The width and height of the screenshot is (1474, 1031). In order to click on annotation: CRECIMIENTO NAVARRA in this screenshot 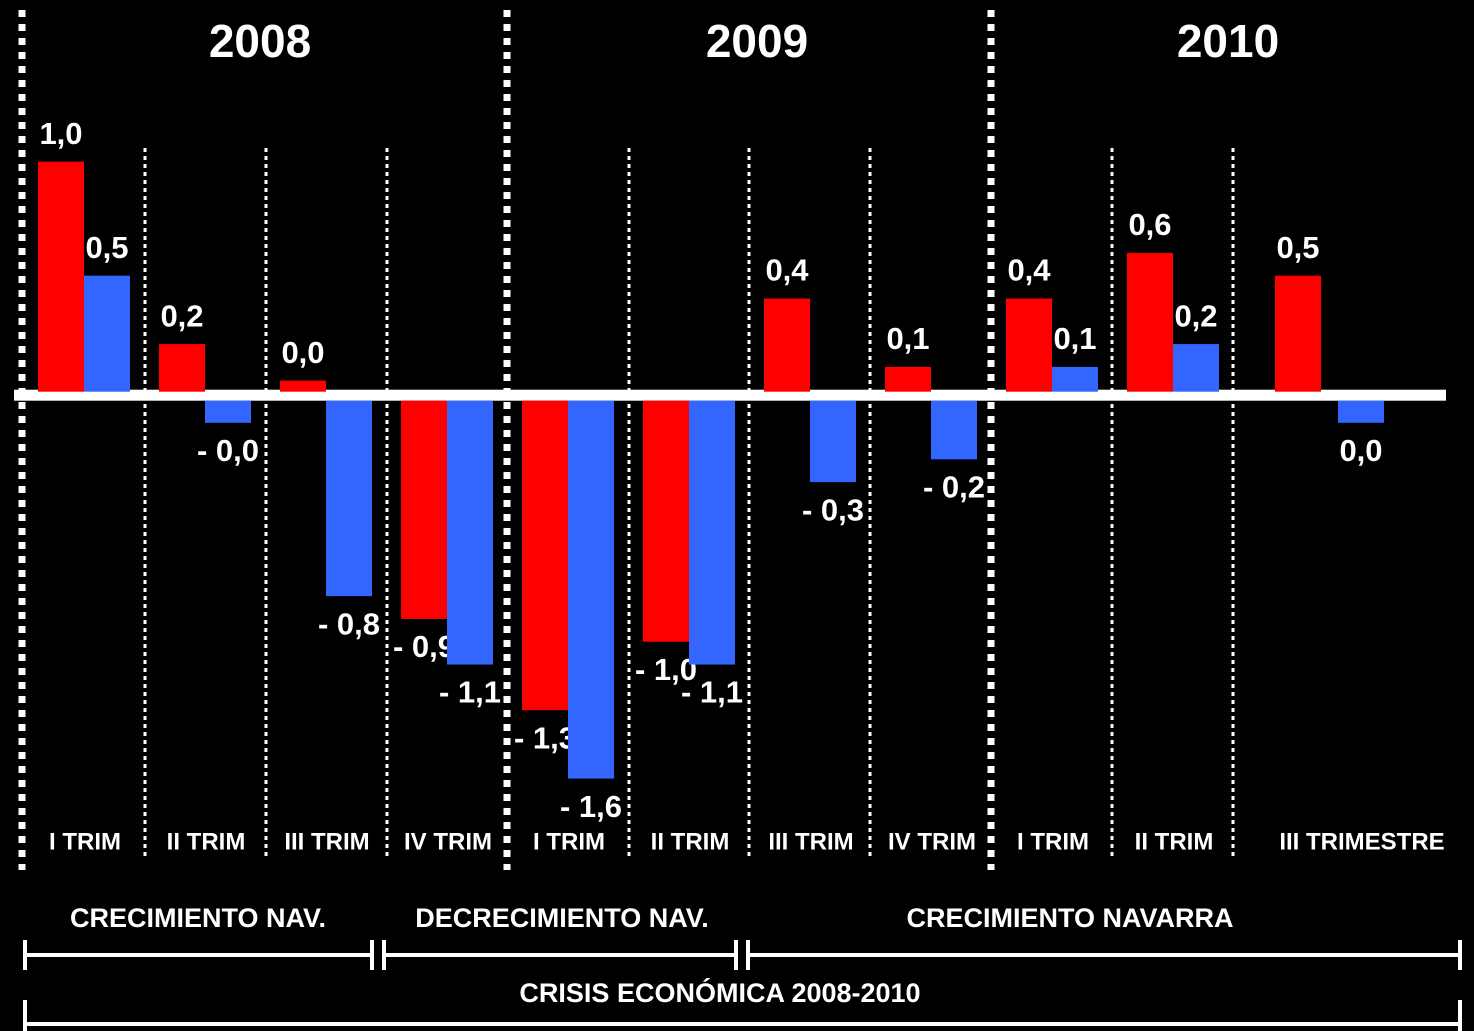, I will do `click(1069, 918)`.